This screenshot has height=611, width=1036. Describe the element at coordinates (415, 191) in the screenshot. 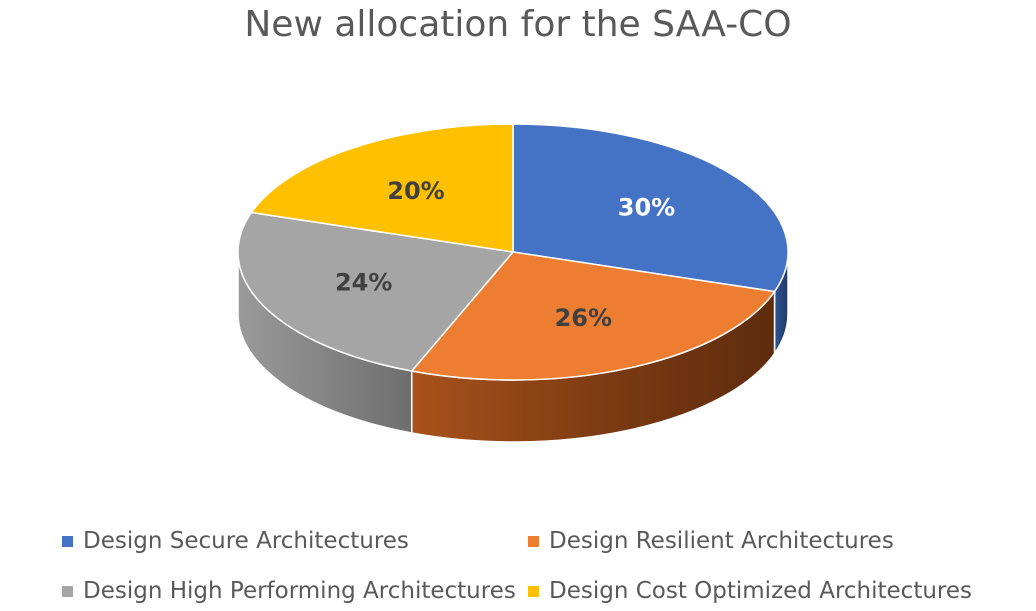

I see `data-label-cost-optimized: 20%` at that location.